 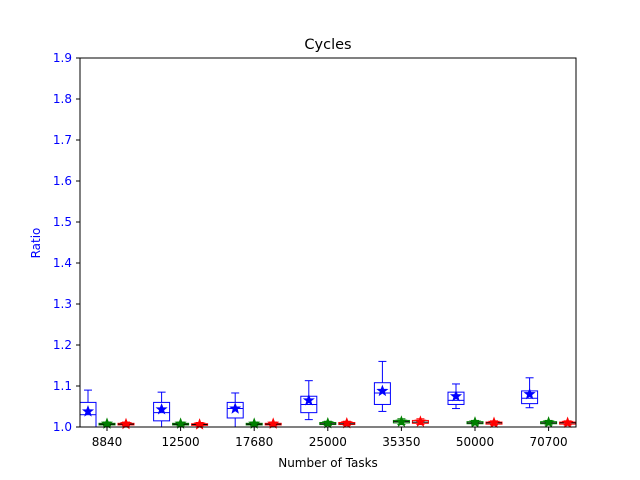 I want to click on y-tick-label: 1.7, so click(x=62, y=140).